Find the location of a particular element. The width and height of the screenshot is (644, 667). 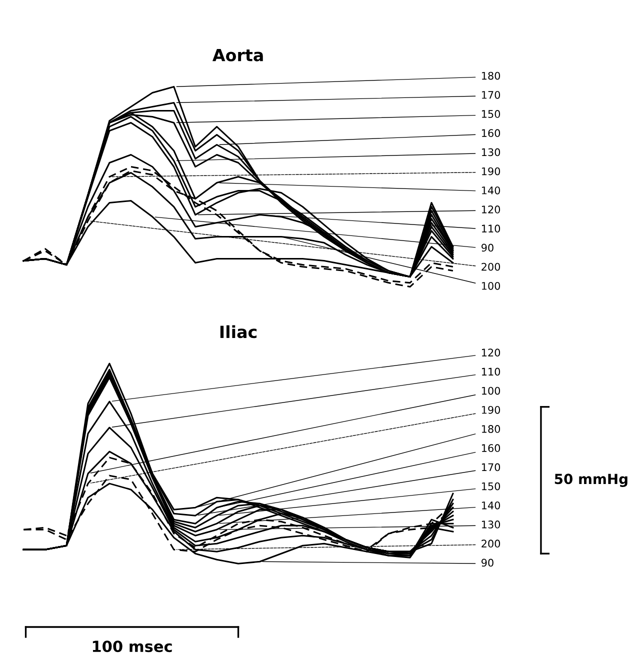

chart-title: Aorta is located at coordinates (237, 55).